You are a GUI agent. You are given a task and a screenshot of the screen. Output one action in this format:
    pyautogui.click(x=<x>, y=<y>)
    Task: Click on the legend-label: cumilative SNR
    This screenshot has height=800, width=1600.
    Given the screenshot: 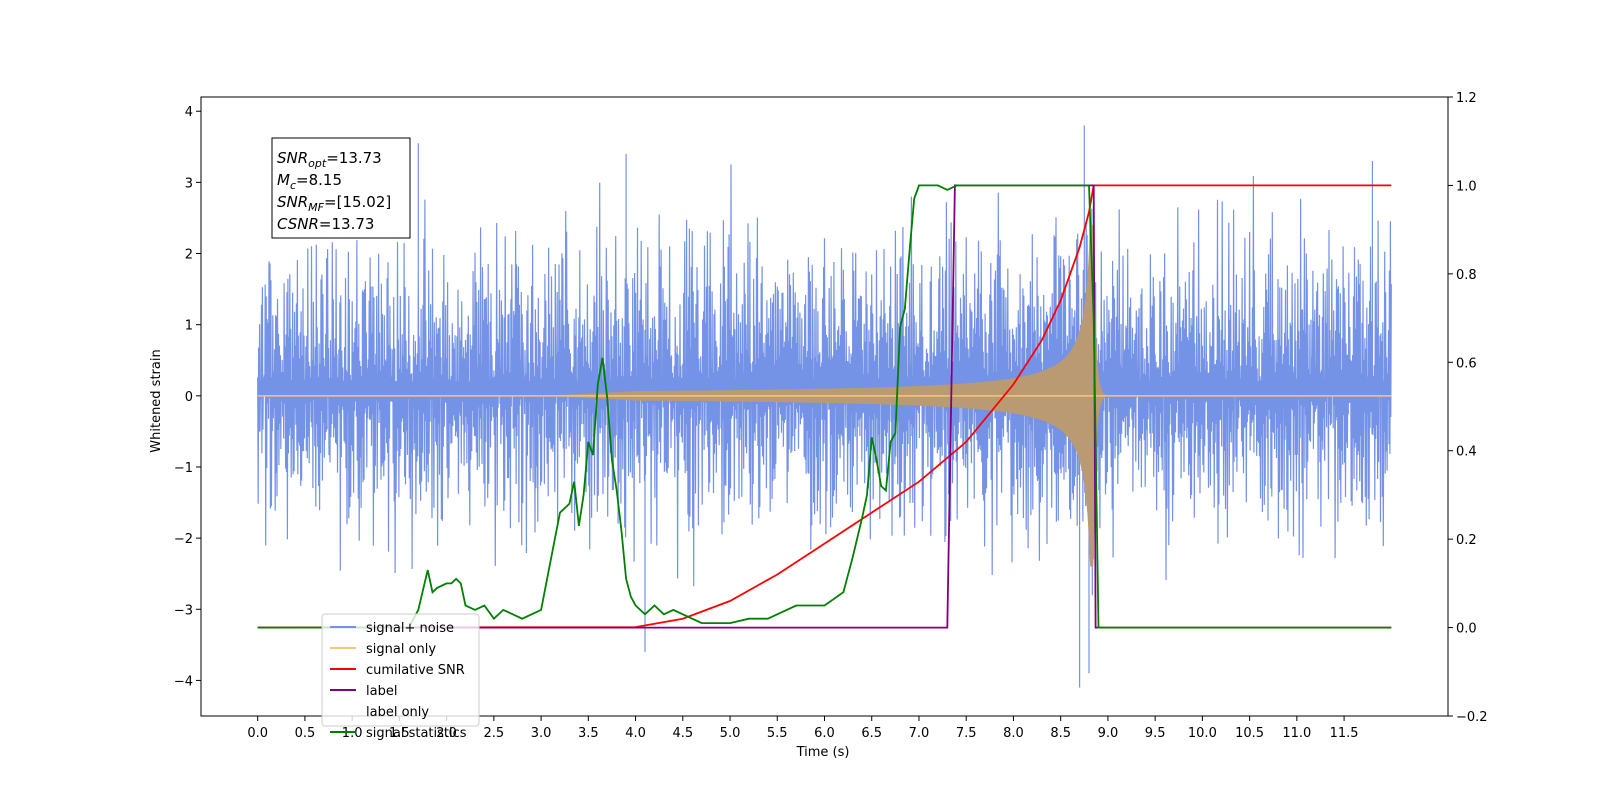 What is the action you would take?
    pyautogui.click(x=415, y=670)
    